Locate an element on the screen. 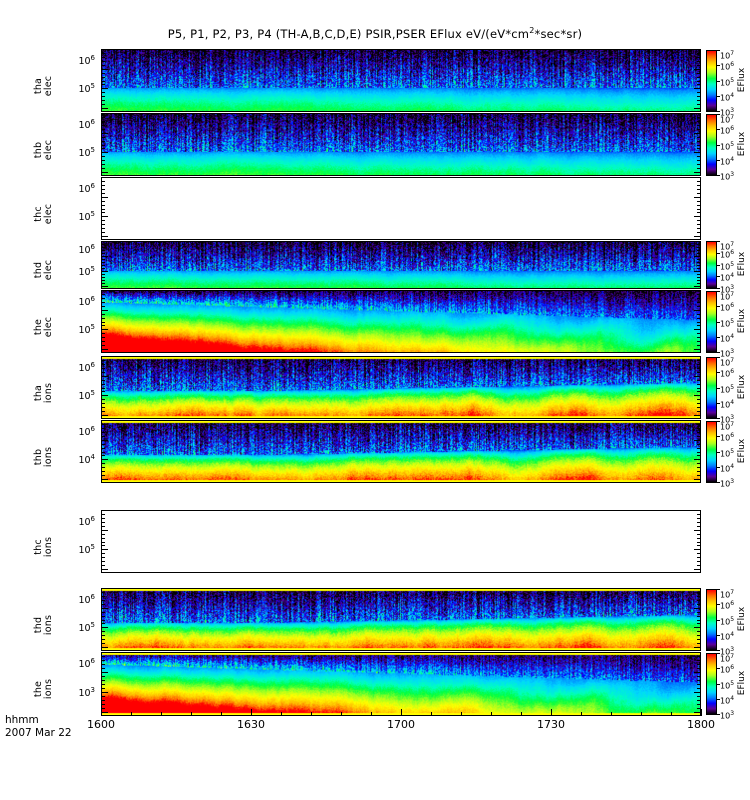 This screenshot has height=800, width=750. colorbar-title-thb-ions: EFlux is located at coordinates (742, 450).